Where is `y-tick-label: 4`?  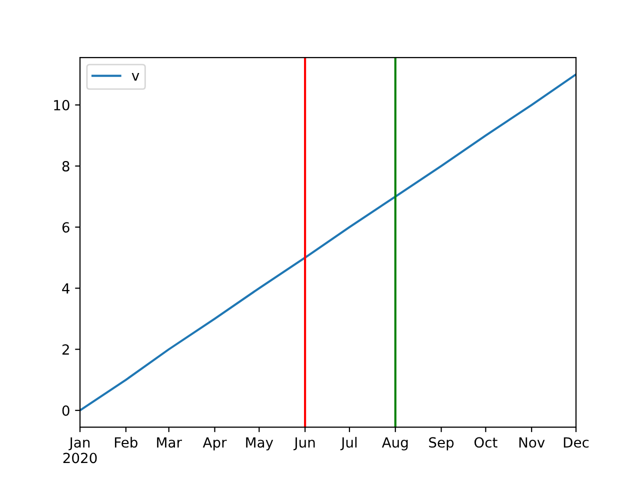 y-tick-label: 4 is located at coordinates (66, 288).